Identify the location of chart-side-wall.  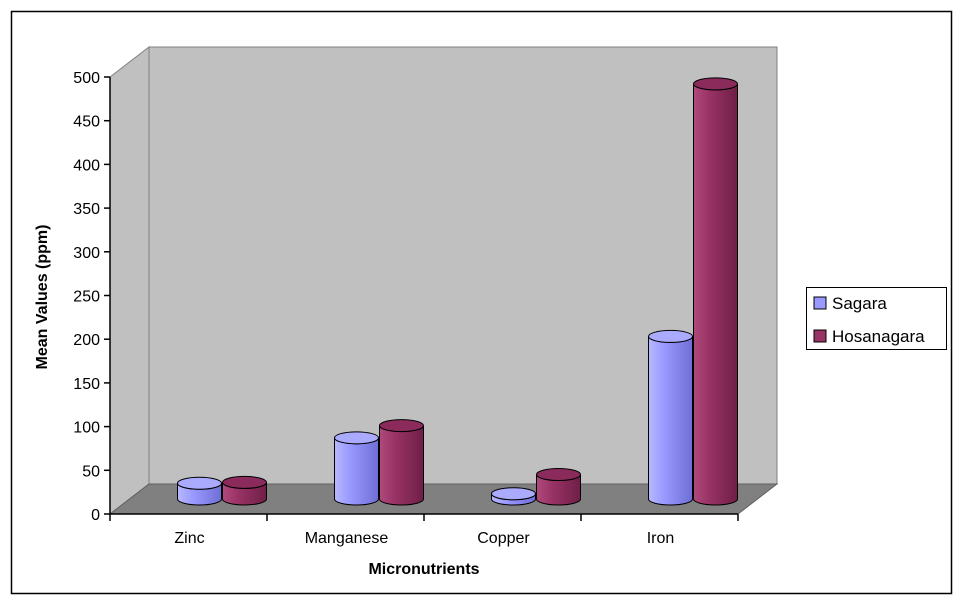
(129, 280).